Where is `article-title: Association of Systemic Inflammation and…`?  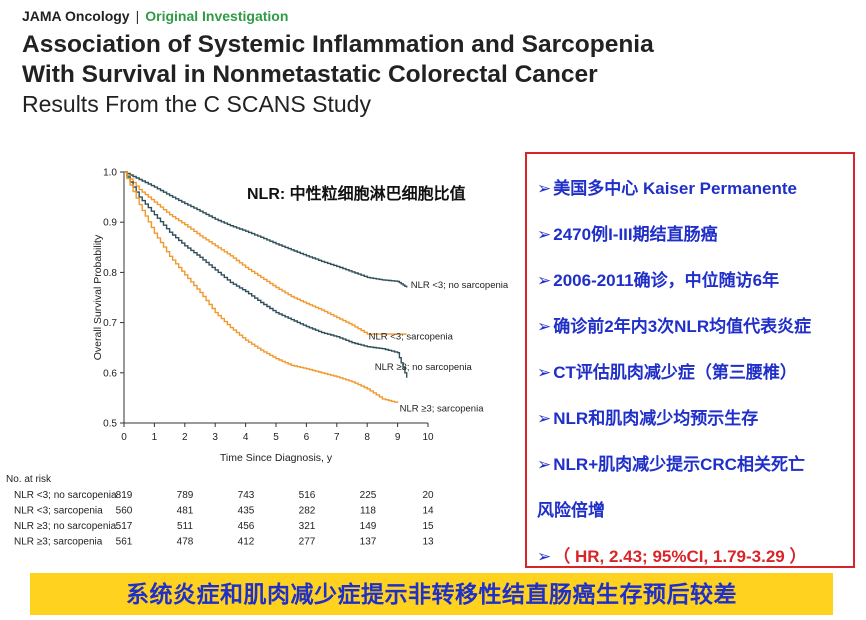
article-title: Association of Systemic Inflammation and… is located at coordinates (338, 60).